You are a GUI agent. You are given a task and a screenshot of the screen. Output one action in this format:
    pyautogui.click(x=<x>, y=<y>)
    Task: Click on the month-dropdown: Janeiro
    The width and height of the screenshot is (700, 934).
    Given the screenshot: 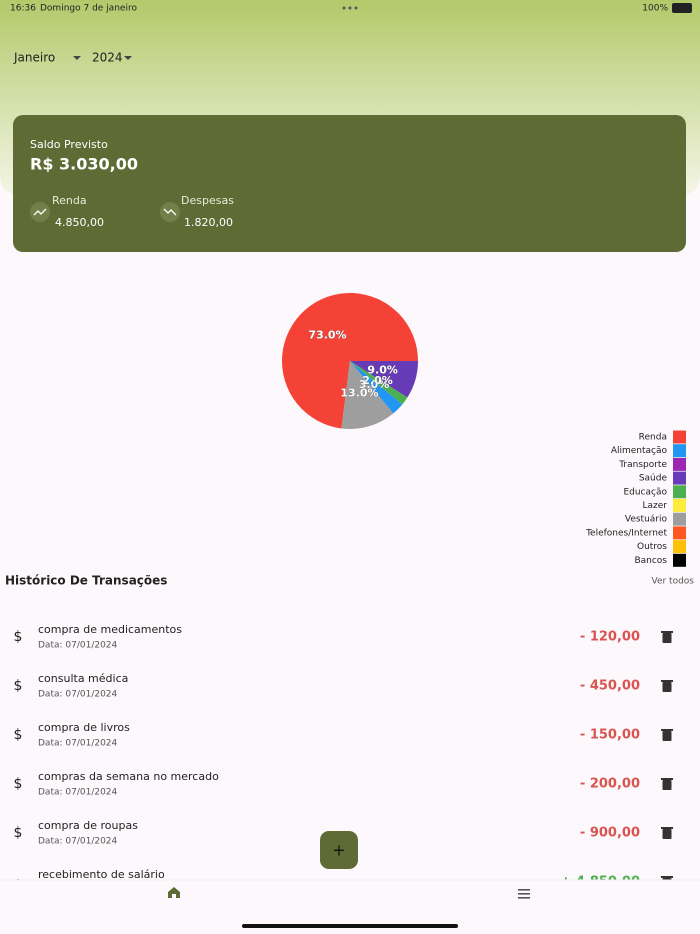 What is the action you would take?
    pyautogui.click(x=47, y=58)
    